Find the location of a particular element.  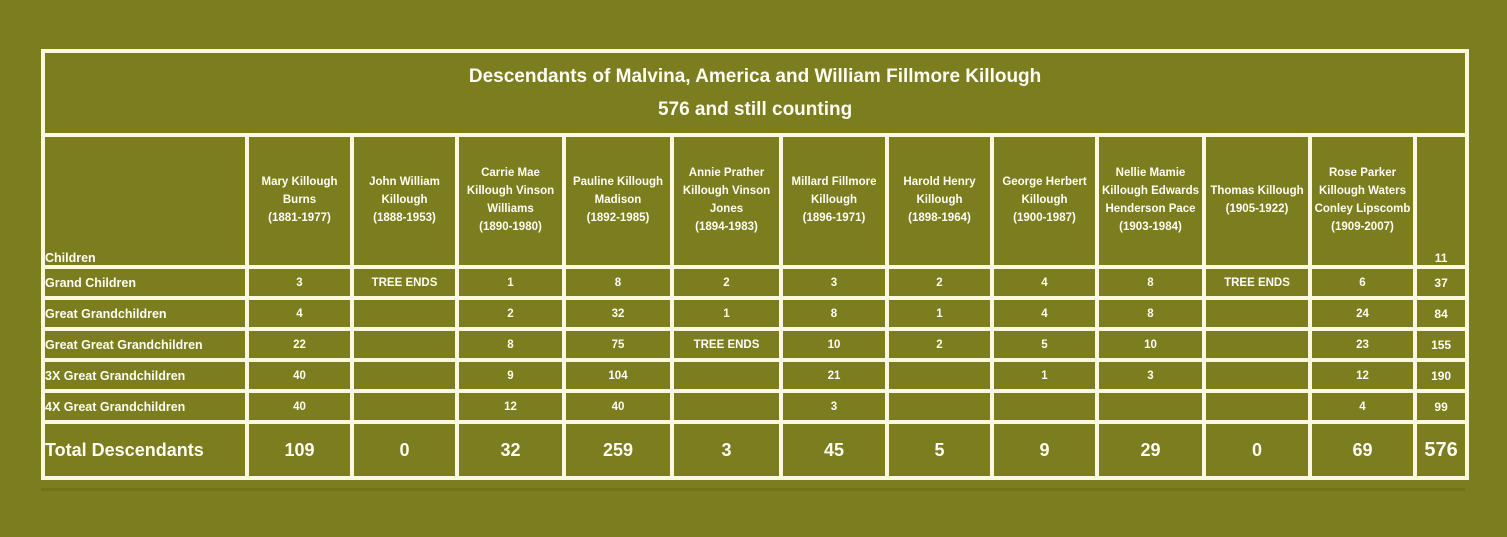

person-name: Millard Fillmore Killough is located at coordinates (834, 191).